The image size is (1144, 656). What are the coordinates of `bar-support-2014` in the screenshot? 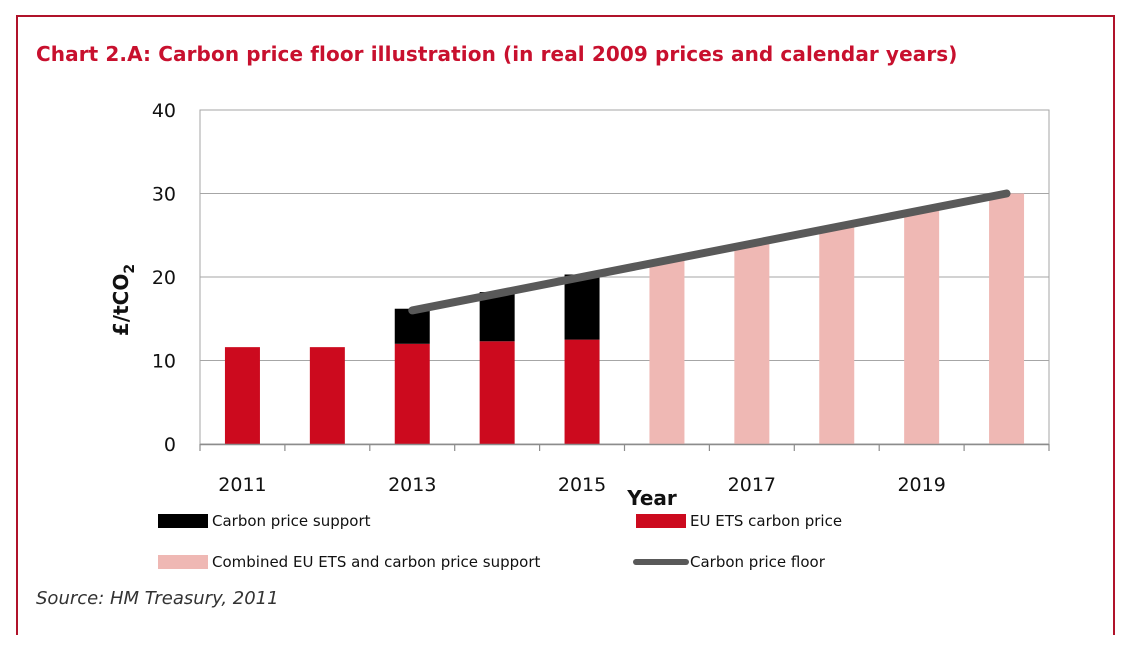 It's located at (497, 317).